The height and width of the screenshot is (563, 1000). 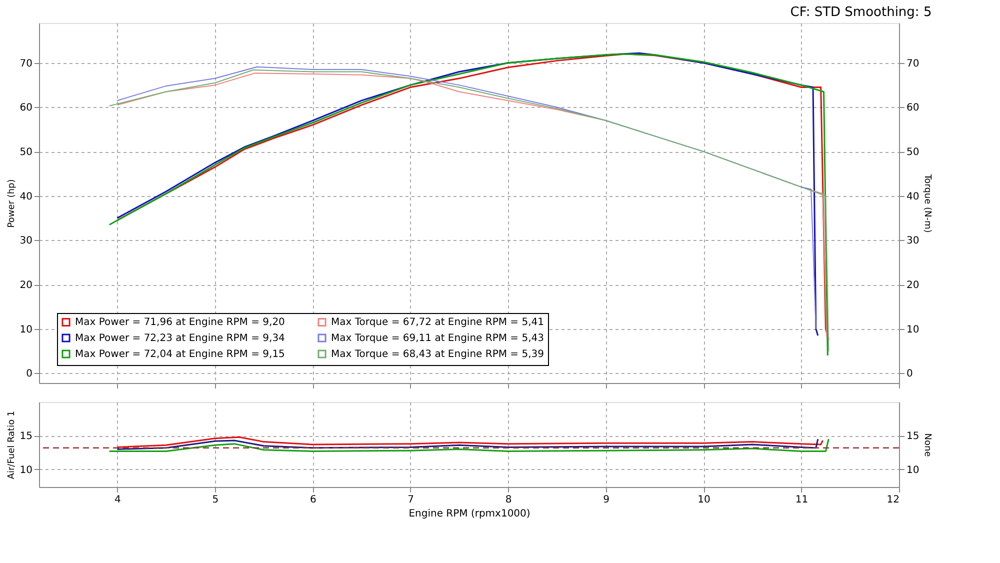 What do you see at coordinates (913, 152) in the screenshot?
I see `y2-tick-label: 50` at bounding box center [913, 152].